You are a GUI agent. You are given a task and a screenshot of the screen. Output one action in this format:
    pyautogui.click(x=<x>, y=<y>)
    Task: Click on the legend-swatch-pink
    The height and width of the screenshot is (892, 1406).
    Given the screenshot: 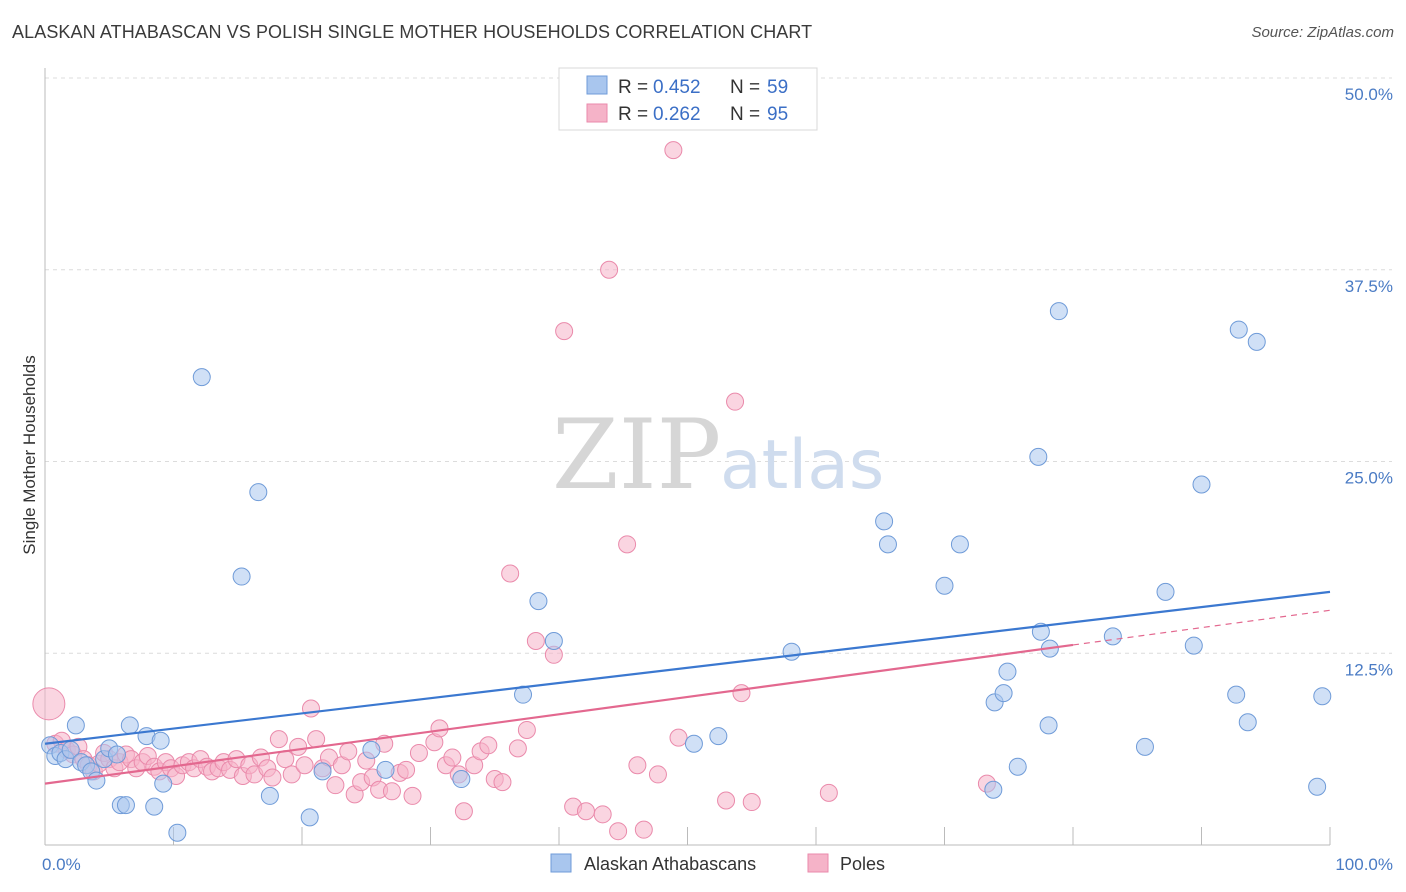 What is the action you would take?
    pyautogui.click(x=597, y=113)
    